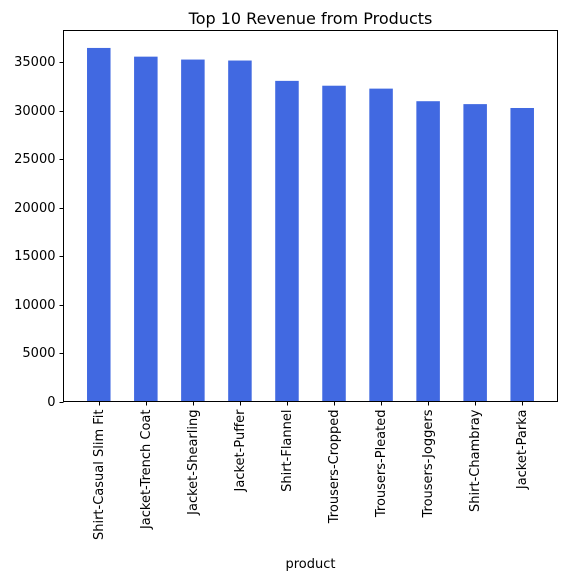 This screenshot has height=580, width=569. I want to click on y-tick-label-5: 25000, so click(34, 159).